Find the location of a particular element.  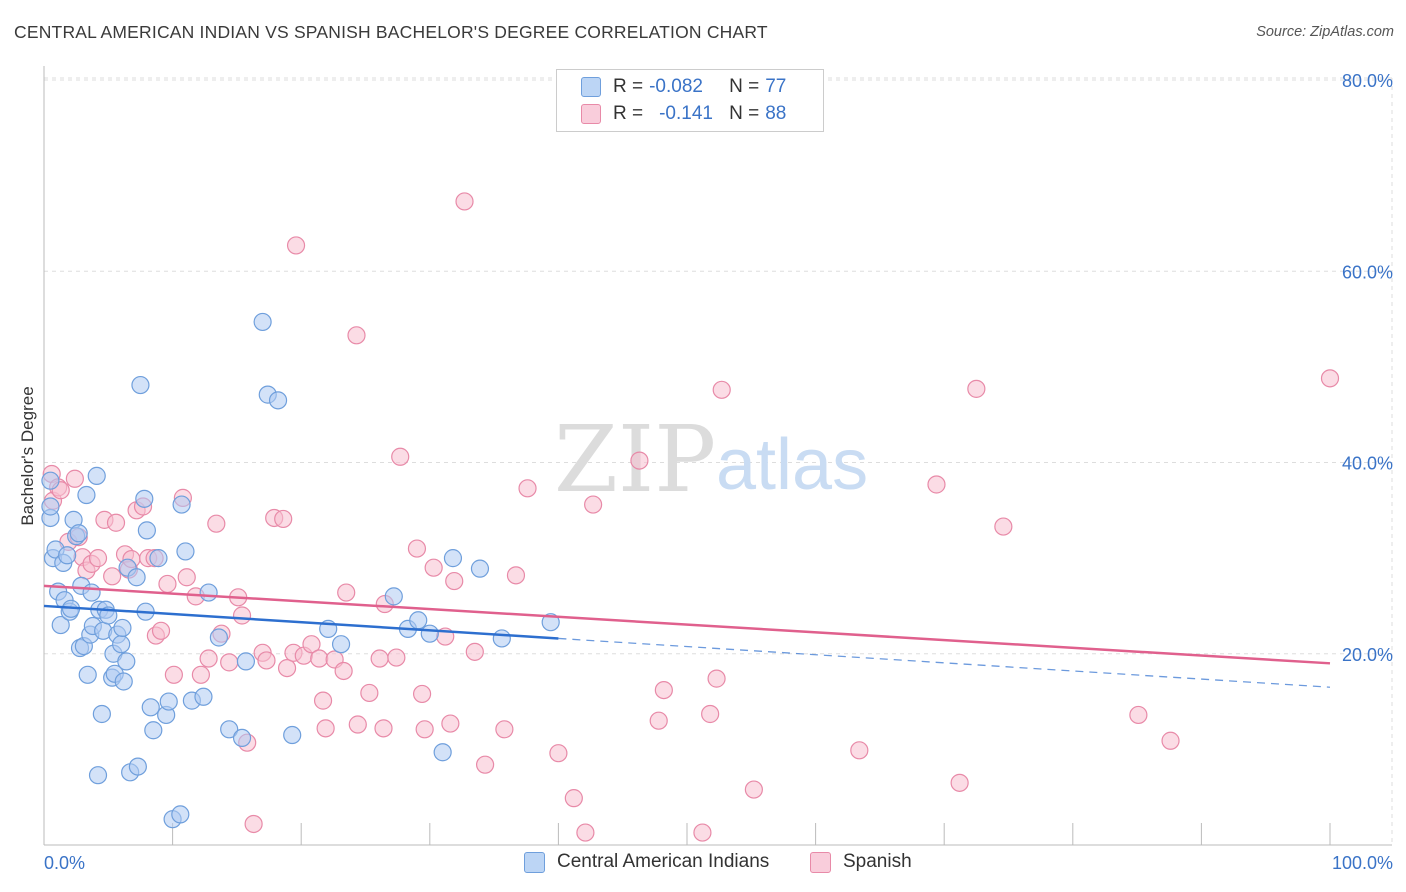

legend-label: Spanish is located at coordinates (877, 861).